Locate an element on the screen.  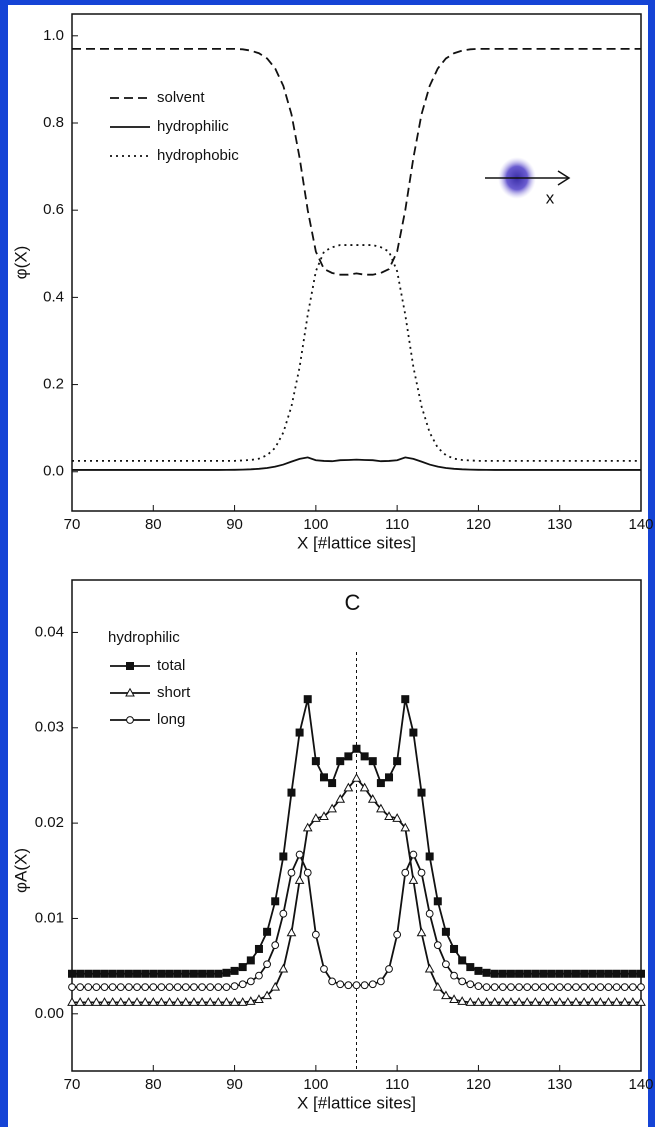
x-tick-label: 110 is located at coordinates (397, 1084).